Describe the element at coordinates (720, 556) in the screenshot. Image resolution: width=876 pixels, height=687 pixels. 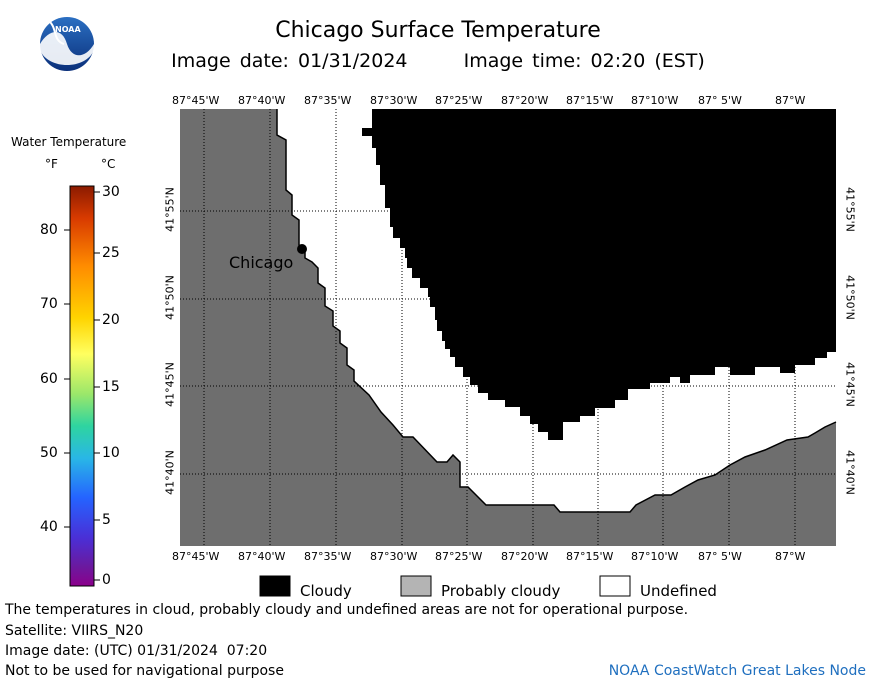
I see `lon-label-bottom: 87° 5'W` at that location.